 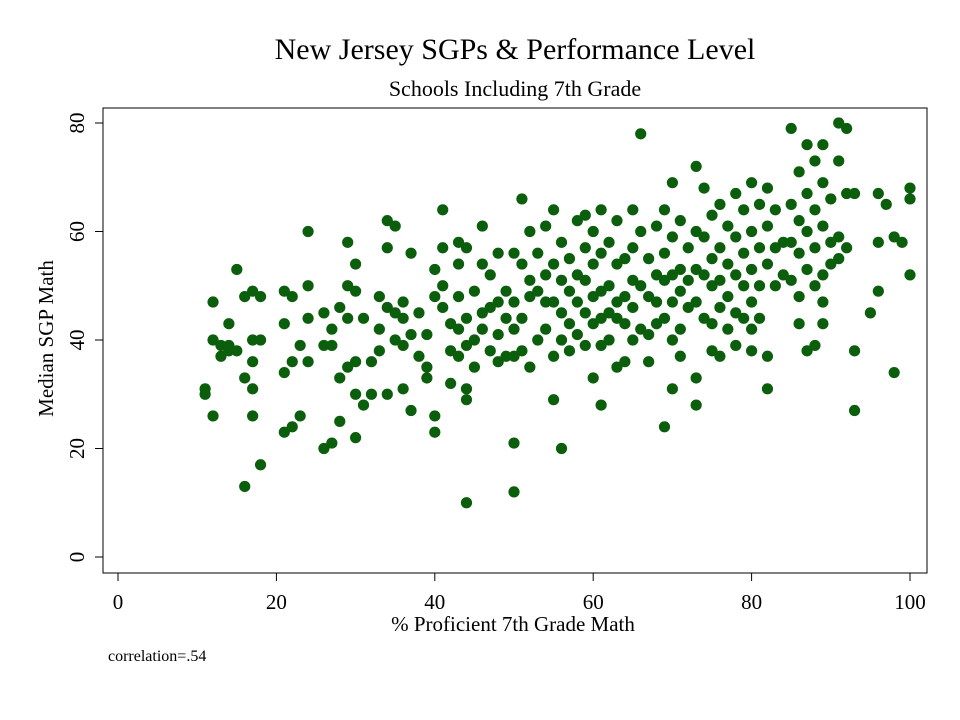 What do you see at coordinates (77, 557) in the screenshot?
I see `y-tick-label: 0` at bounding box center [77, 557].